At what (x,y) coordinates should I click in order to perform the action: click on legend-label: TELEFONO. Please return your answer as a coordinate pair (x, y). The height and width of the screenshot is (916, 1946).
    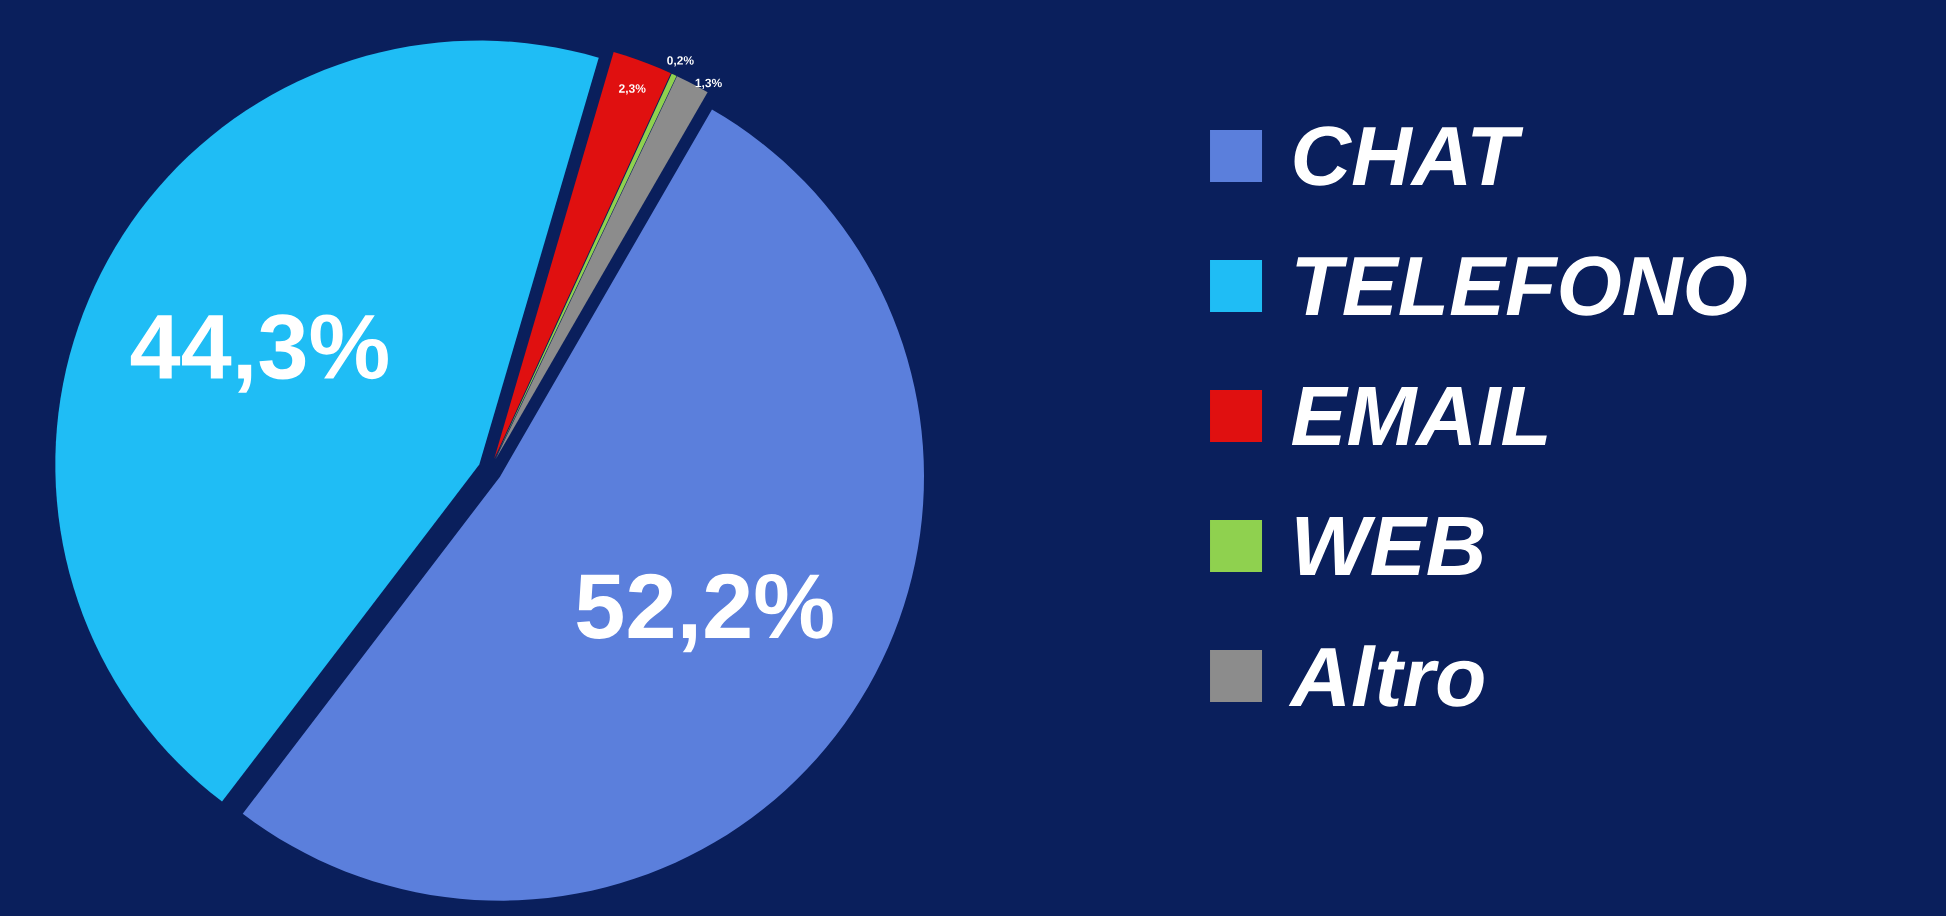
    Looking at the image, I should click on (1521, 286).